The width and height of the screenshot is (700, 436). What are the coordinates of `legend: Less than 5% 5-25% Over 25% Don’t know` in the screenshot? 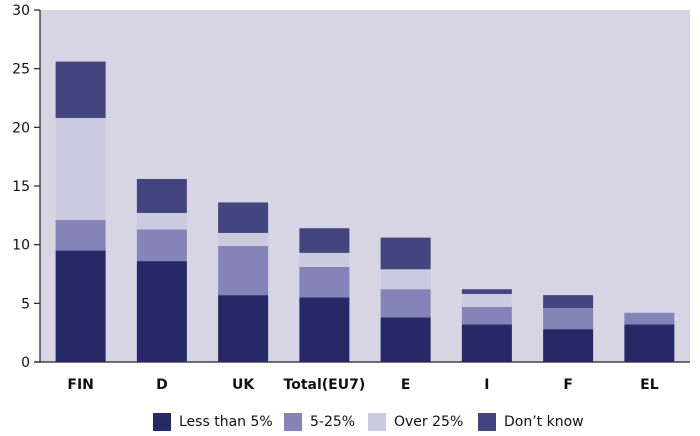 It's located at (350, 422).